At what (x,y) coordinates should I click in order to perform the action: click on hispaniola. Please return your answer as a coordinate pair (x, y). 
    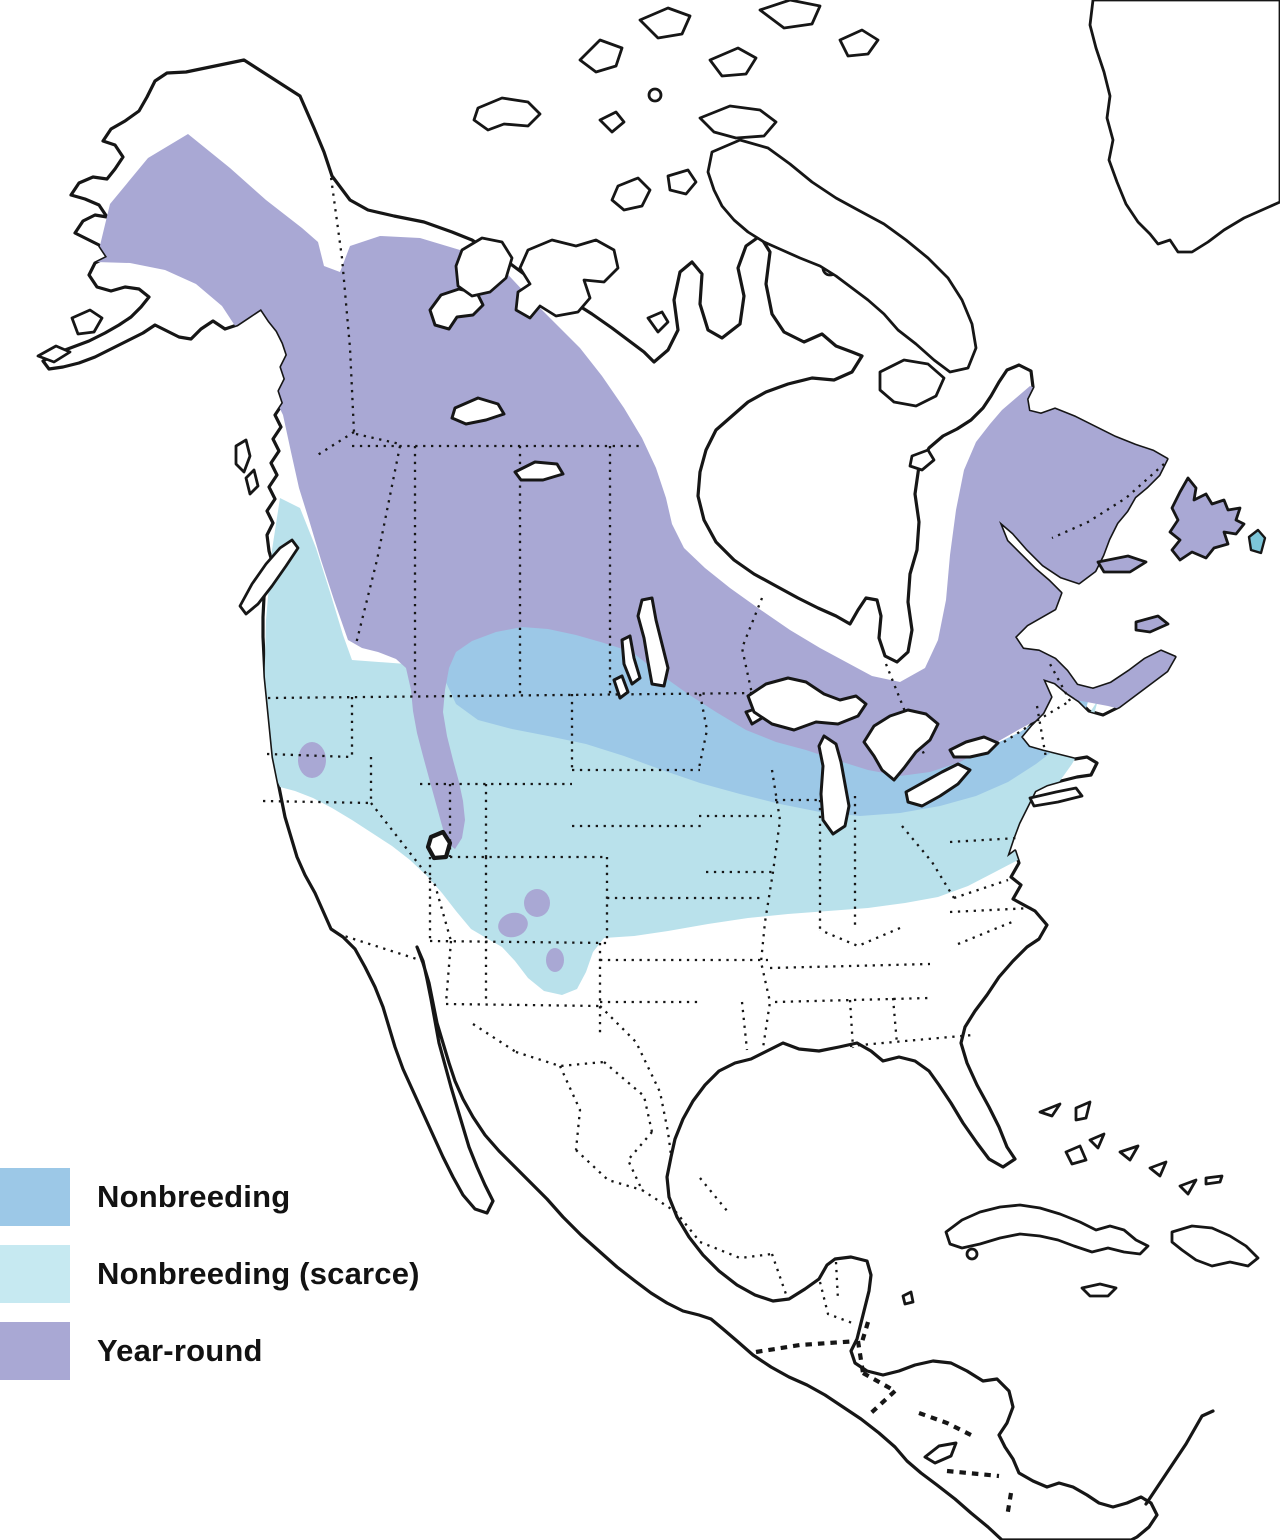
    Looking at the image, I should click on (1215, 1246).